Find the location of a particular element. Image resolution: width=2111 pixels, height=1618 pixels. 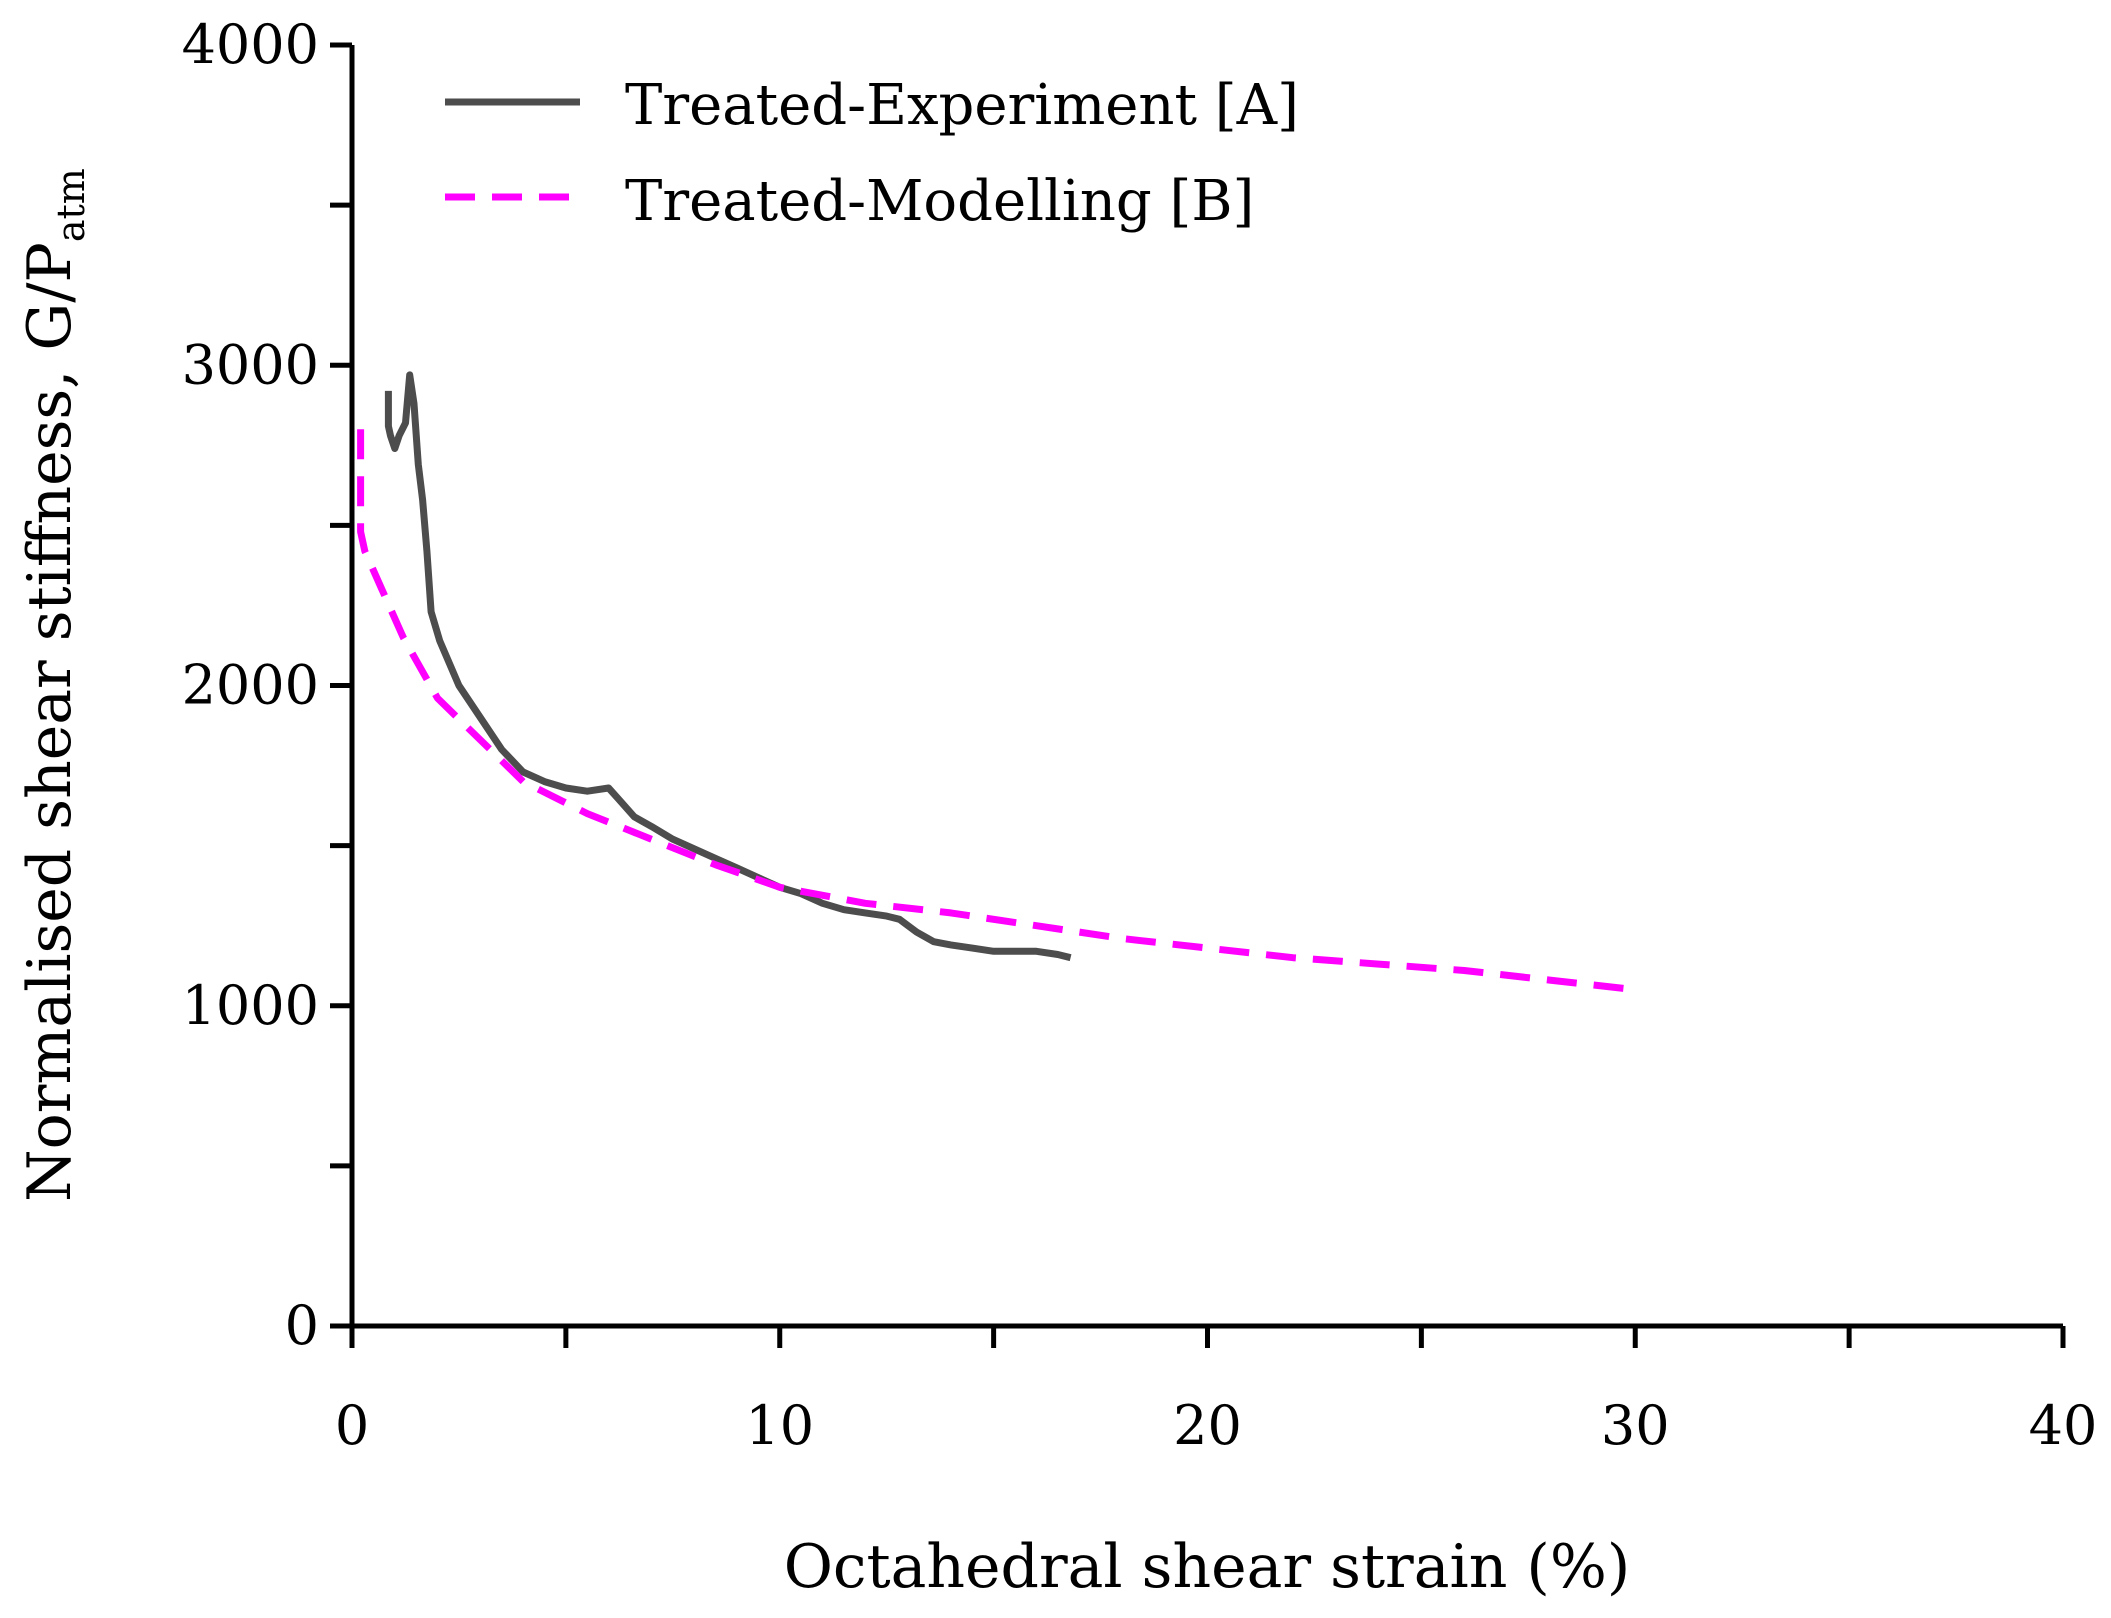

y-axis-title: Normalised shear stiffness, G/Patm is located at coordinates (54, 685).